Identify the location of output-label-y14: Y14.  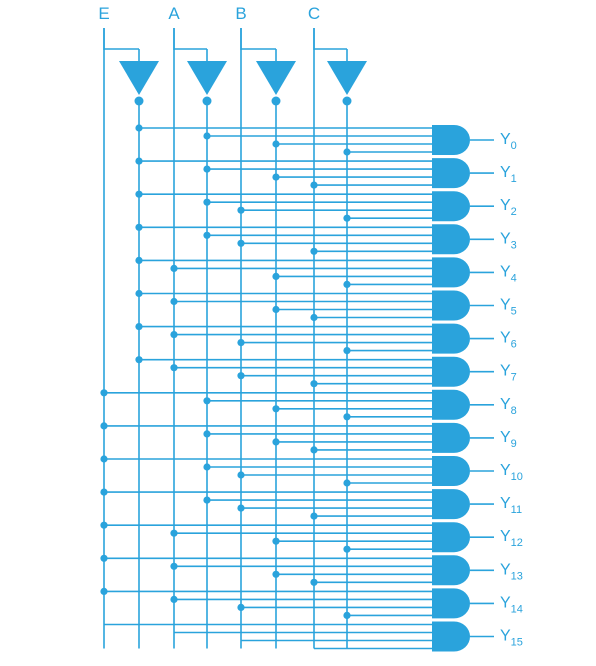
(511, 604).